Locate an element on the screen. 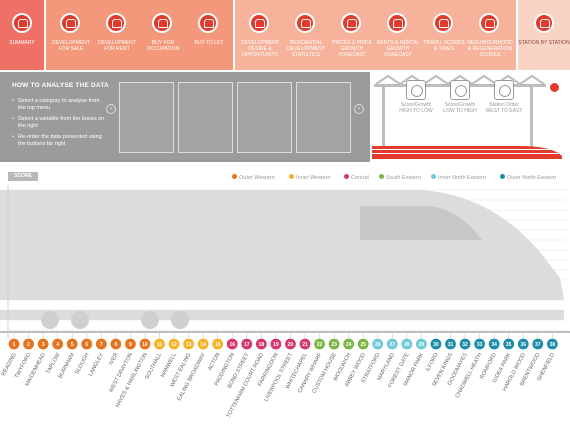 This screenshot has height=430, width=570. legend-label: Outer North Eastern is located at coordinates (532, 178).